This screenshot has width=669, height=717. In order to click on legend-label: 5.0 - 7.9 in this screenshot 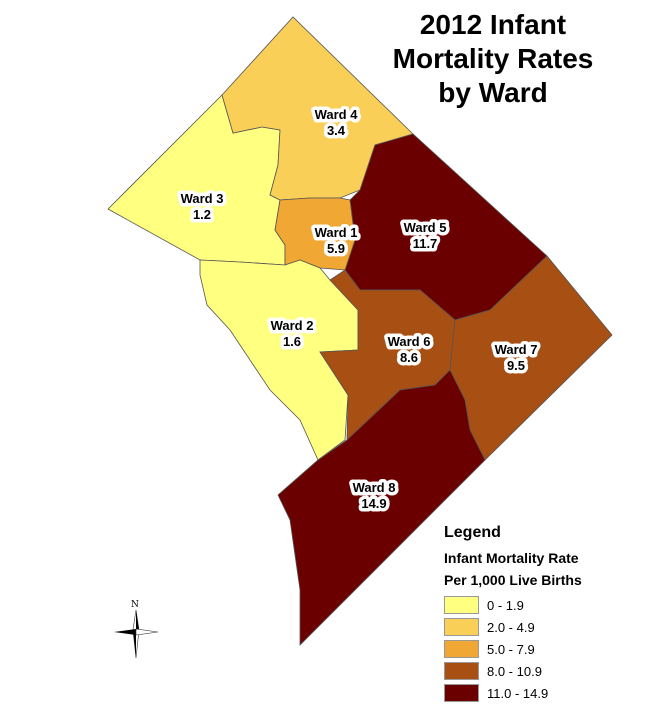, I will do `click(511, 649)`.